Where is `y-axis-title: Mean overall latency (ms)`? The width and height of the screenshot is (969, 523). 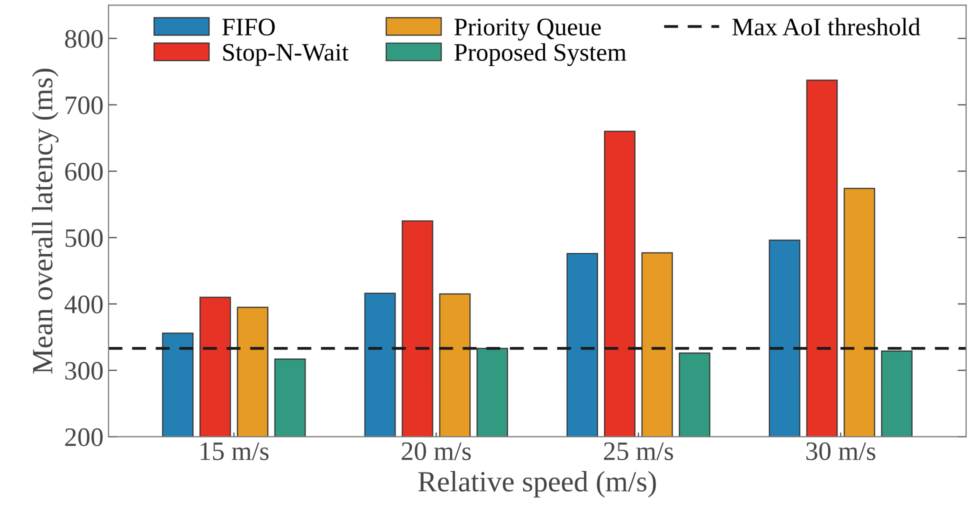 y-axis-title: Mean overall latency (ms) is located at coordinates (45, 221).